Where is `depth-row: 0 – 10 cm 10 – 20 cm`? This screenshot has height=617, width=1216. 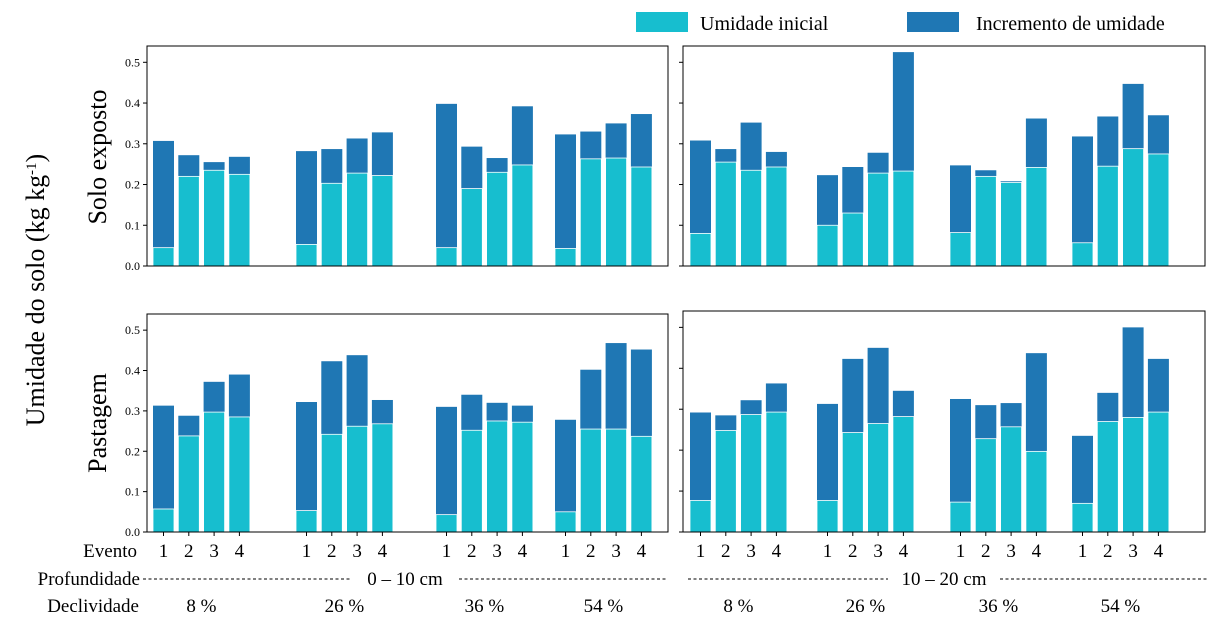
depth-row: 0 – 10 cm 10 – 20 cm is located at coordinates (675, 579).